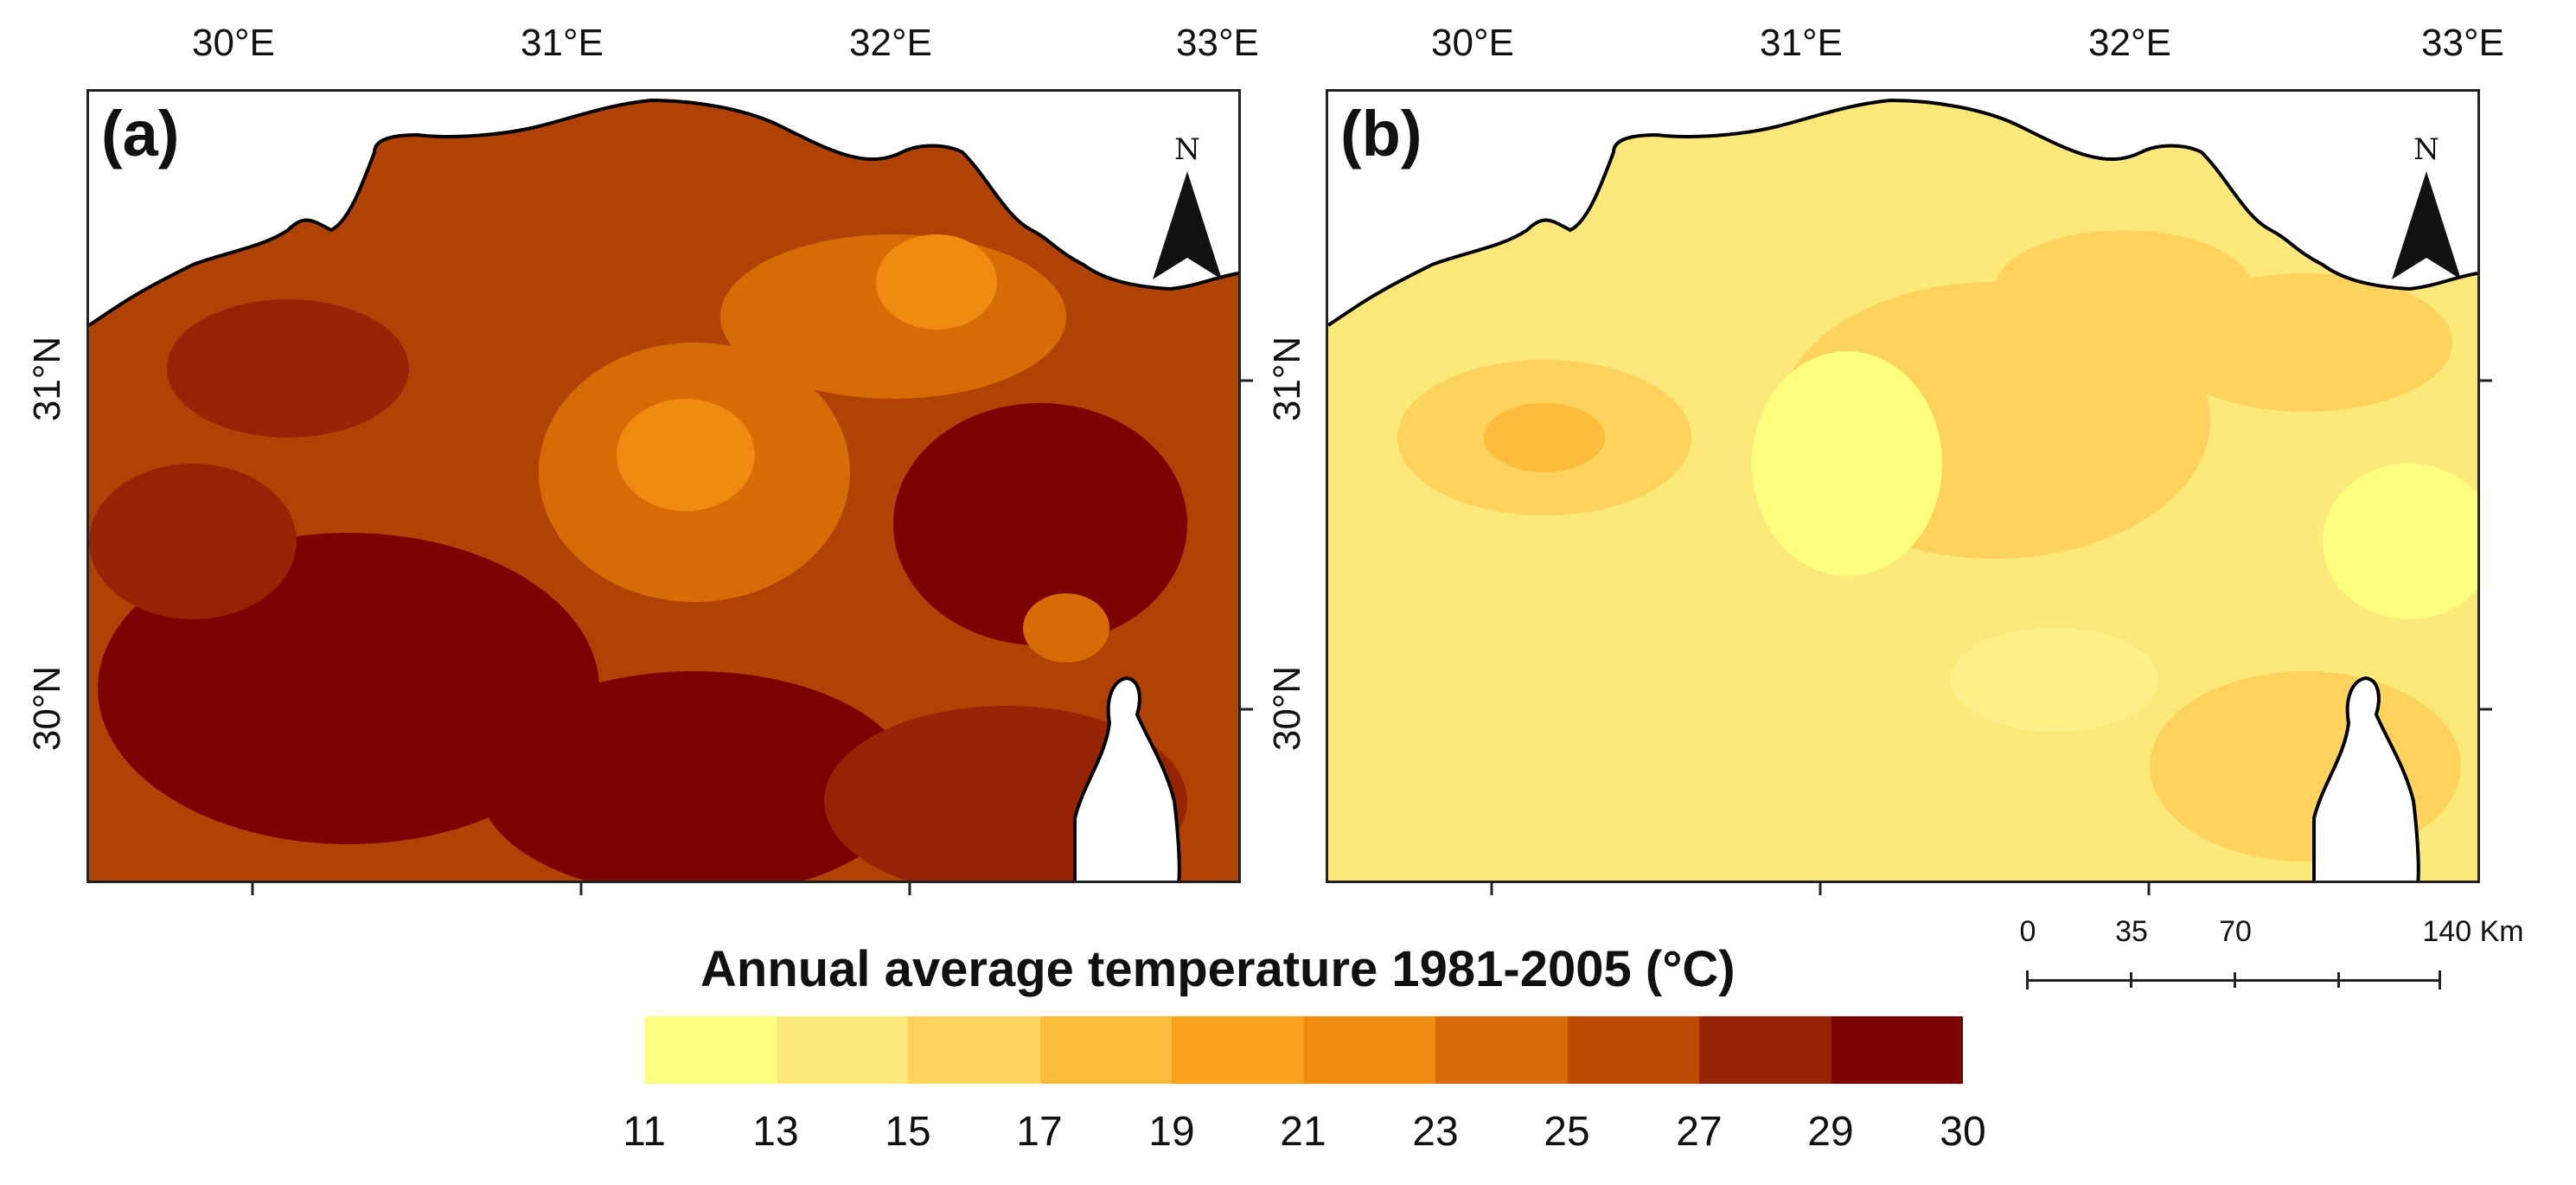 This screenshot has height=1185, width=2576. I want to click on panel-b-letter: (b), so click(1381, 134).